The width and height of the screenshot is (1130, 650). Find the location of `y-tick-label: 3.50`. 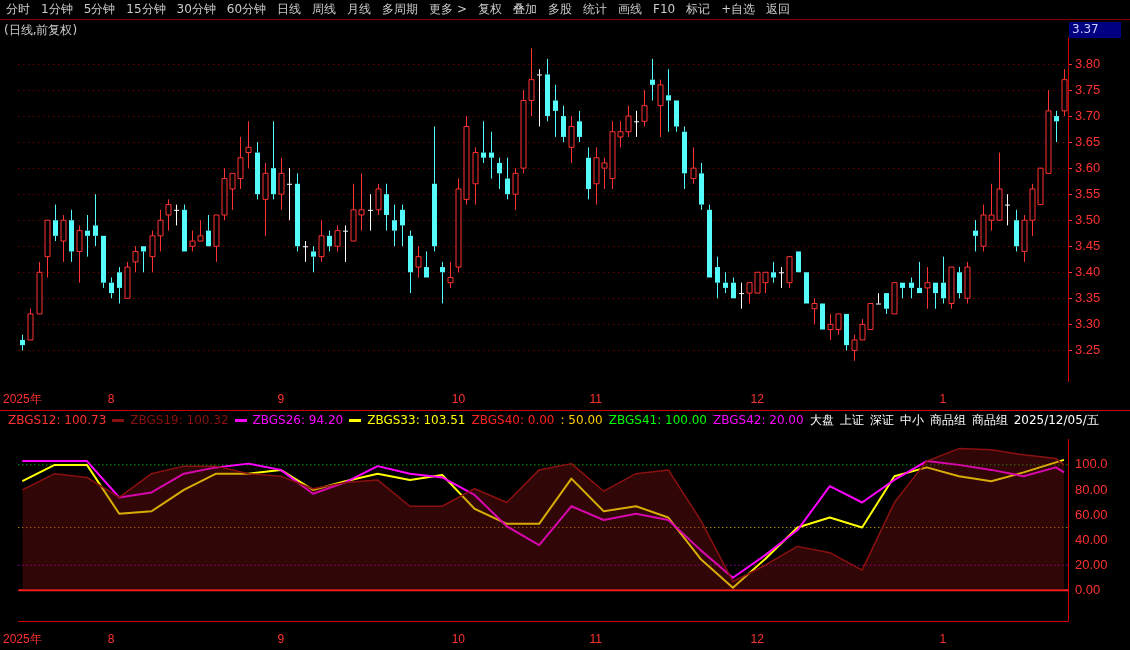

y-tick-label: 3.50 is located at coordinates (1088, 219).